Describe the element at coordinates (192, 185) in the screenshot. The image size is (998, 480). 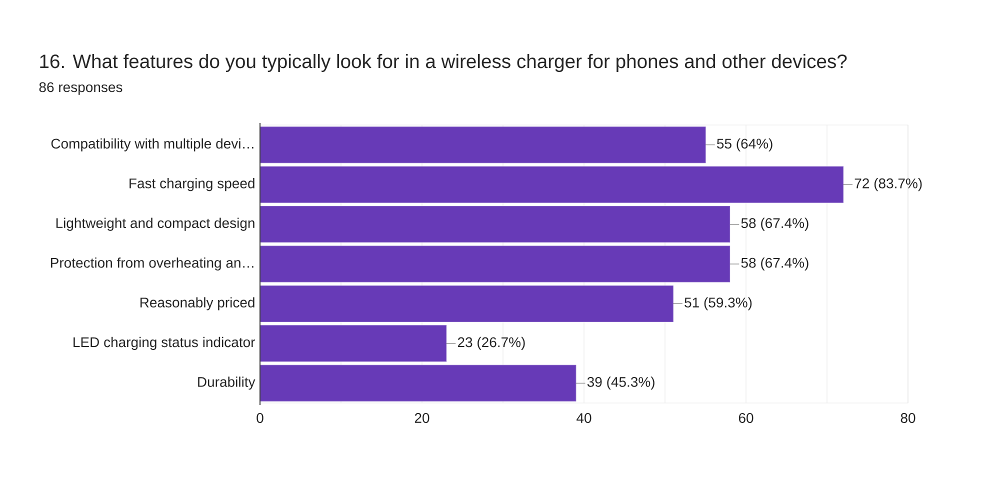
I see `y-tick-label: Fast charging speed` at that location.